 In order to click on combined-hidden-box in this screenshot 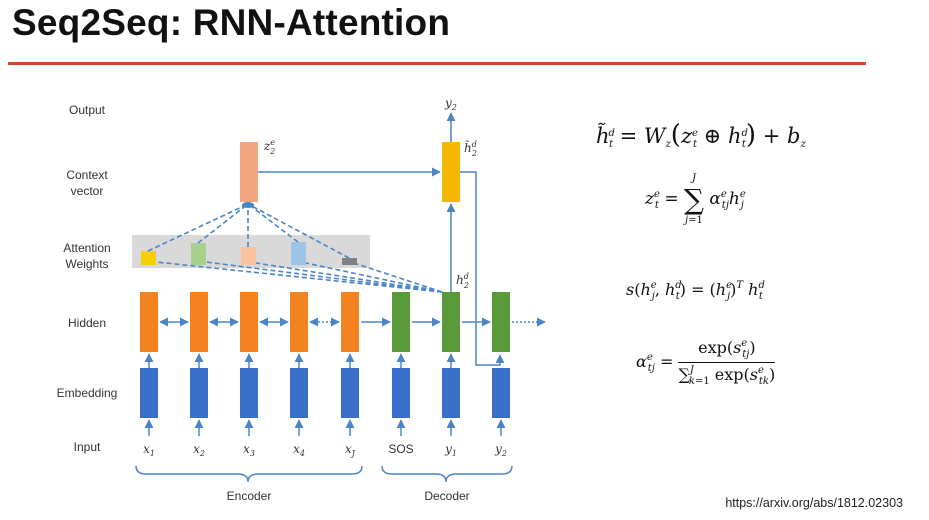, I will do `click(451, 172)`.